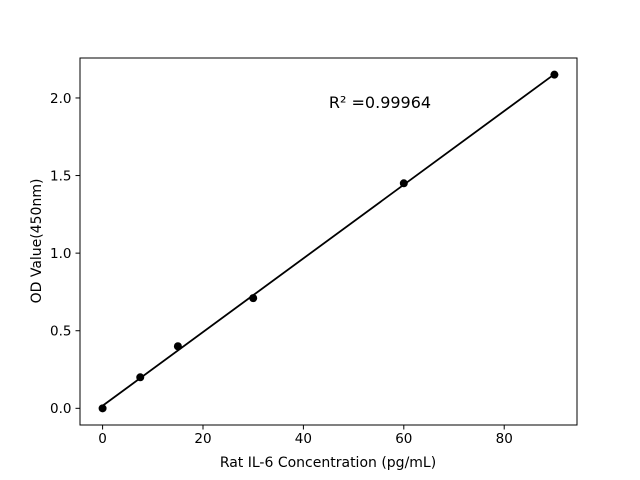 This screenshot has width=640, height=480. I want to click on x-tick-label: 20, so click(202, 439).